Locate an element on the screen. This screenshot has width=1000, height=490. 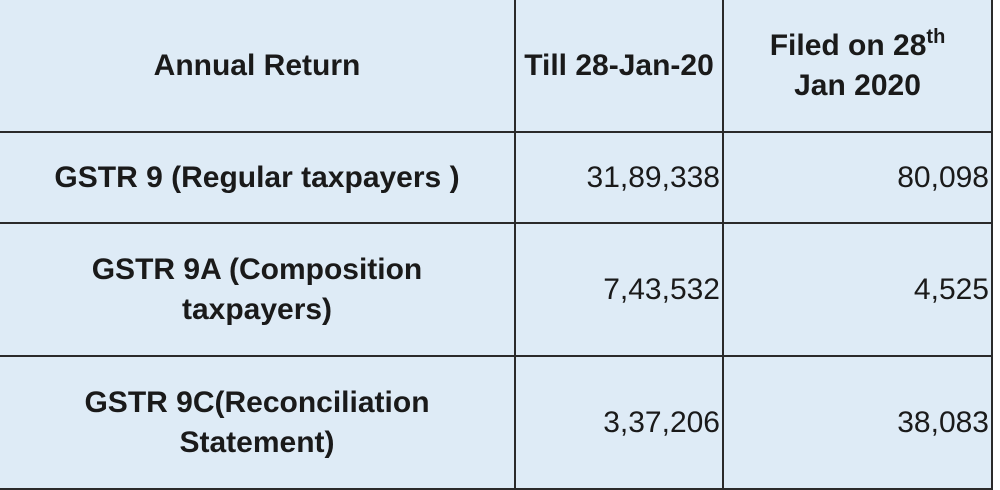
count: 80,098 is located at coordinates (857, 177).